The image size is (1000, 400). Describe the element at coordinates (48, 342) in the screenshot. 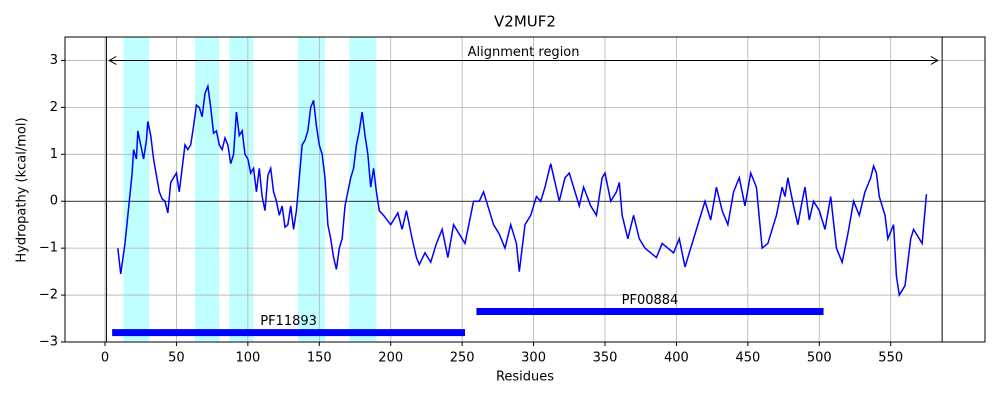

I see `y-tick-label: −3` at that location.